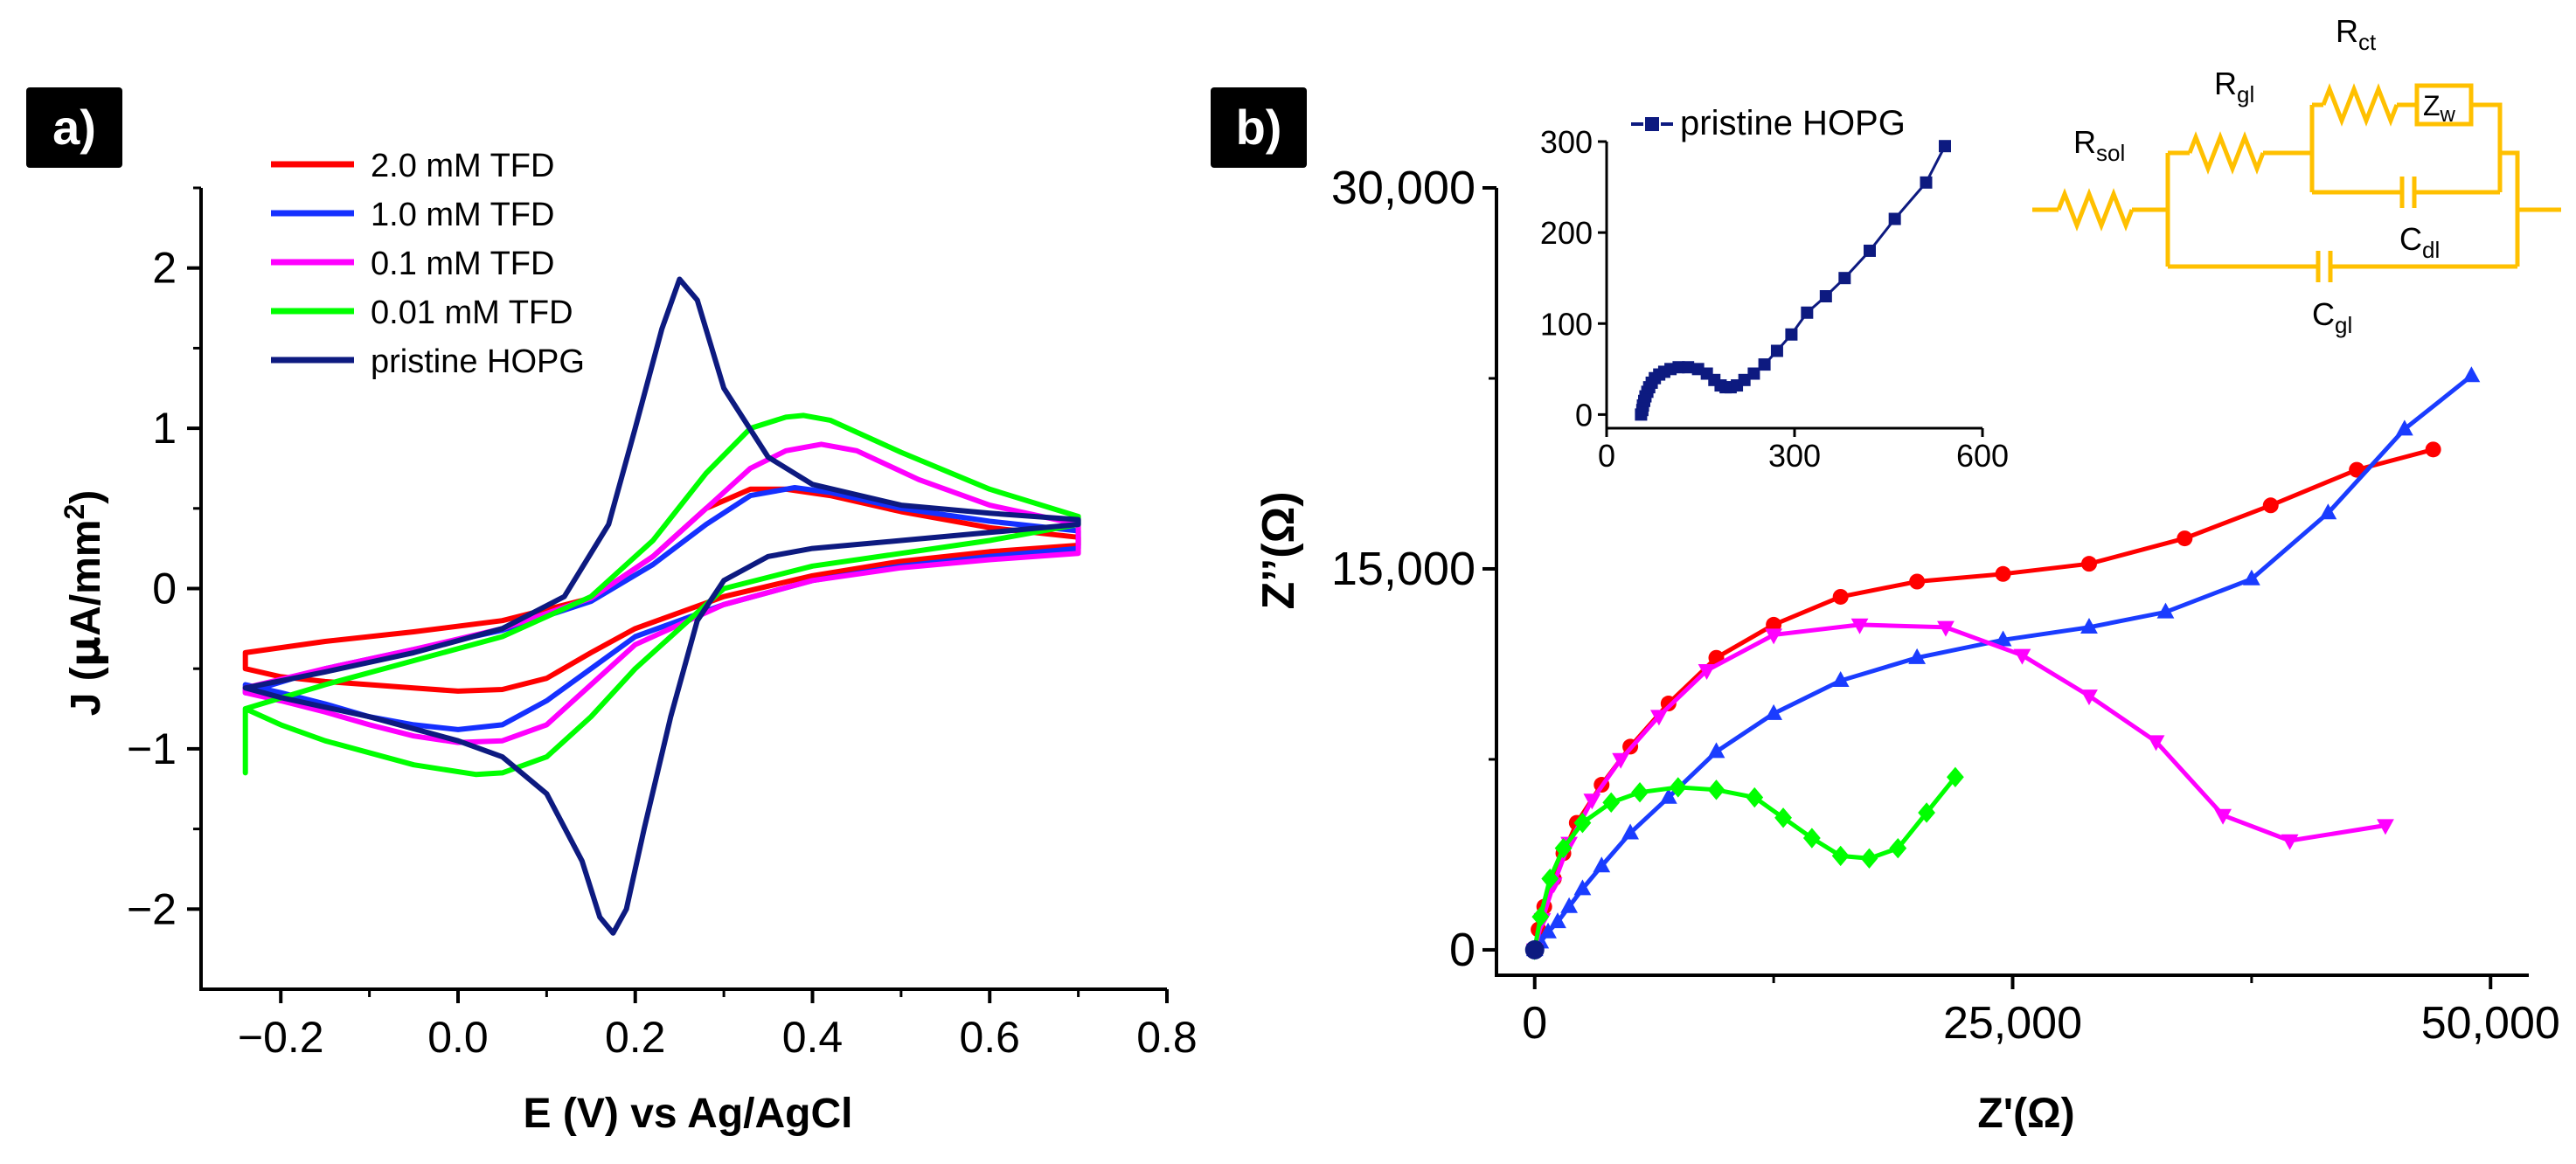  I want to click on resistor-r-sol-icon, so click(2095, 210).